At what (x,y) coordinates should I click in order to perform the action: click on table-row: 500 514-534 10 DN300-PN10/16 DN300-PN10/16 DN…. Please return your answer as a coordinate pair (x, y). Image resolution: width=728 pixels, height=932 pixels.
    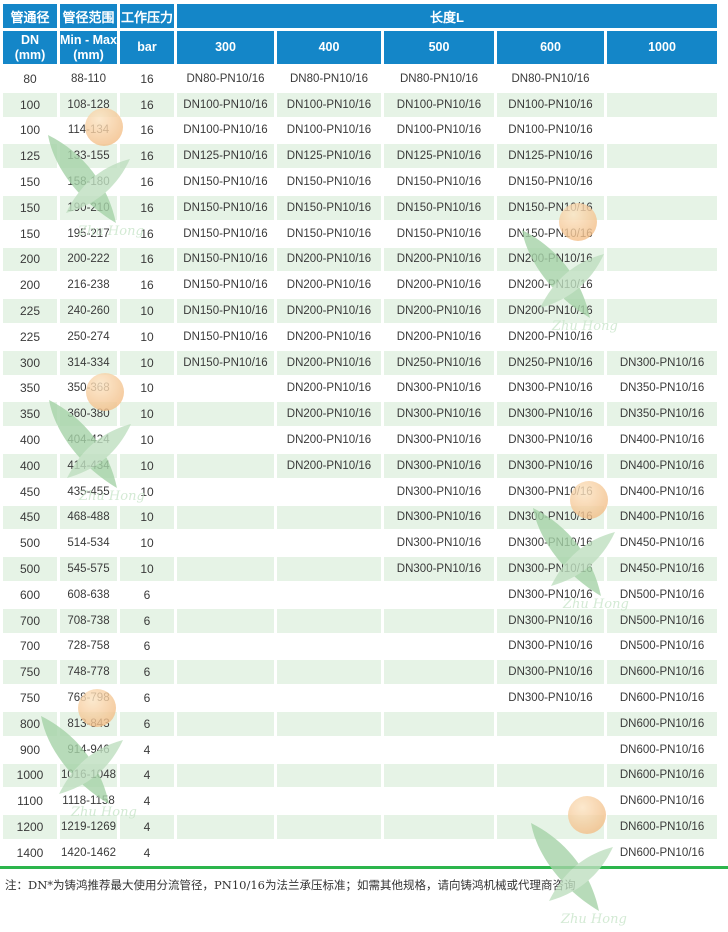
    Looking at the image, I should click on (360, 544).